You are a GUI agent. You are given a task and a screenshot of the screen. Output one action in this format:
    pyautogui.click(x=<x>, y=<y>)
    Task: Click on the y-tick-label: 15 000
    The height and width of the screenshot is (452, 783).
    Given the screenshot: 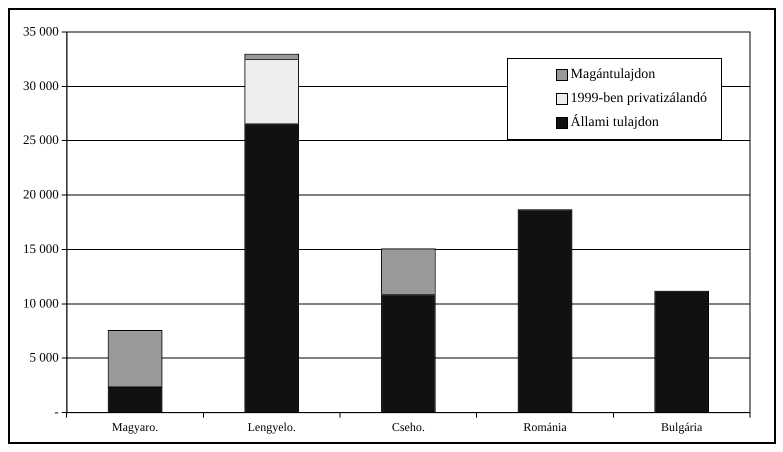 What is the action you would take?
    pyautogui.click(x=41, y=248)
    